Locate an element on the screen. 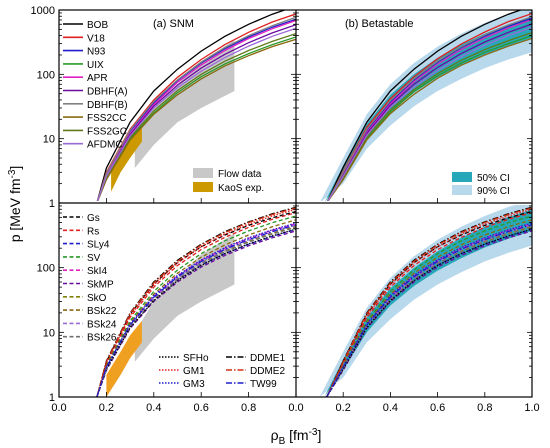  legend-label: V18 is located at coordinates (96, 38).